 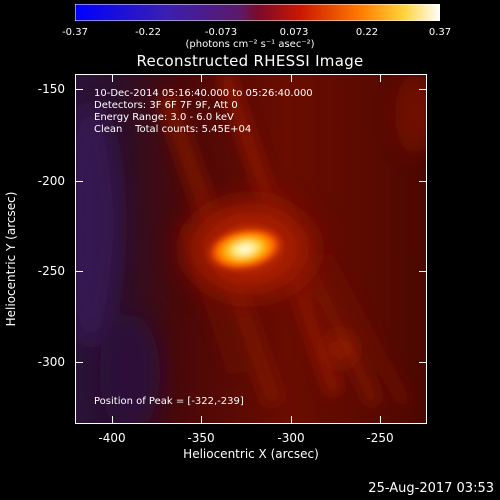 What do you see at coordinates (51, 181) in the screenshot?
I see `y-tick-label: -200` at bounding box center [51, 181].